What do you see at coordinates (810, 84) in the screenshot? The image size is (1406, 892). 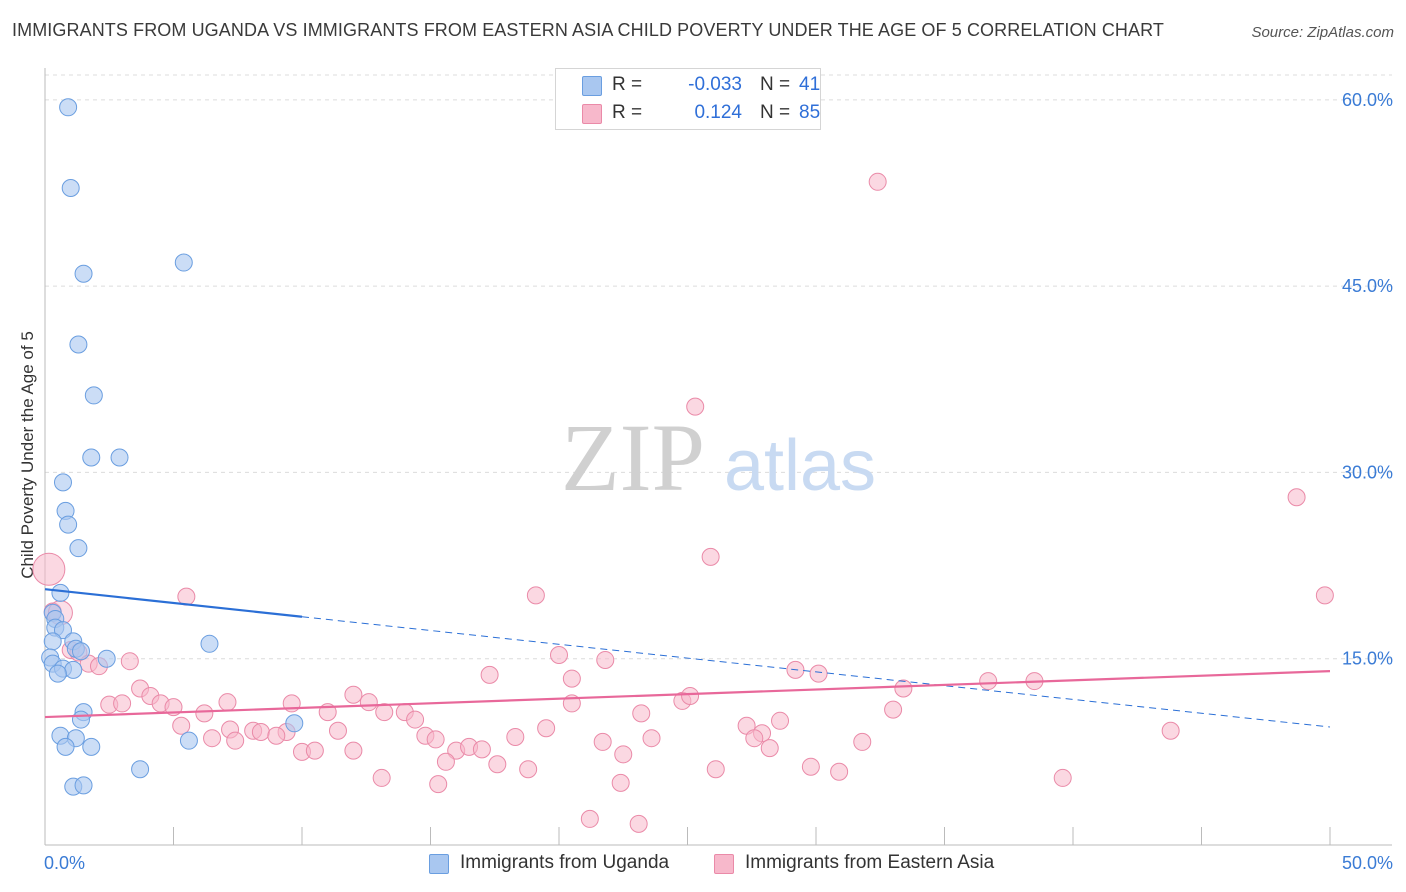 I see `legend-n-value-uganda: 41` at bounding box center [810, 84].